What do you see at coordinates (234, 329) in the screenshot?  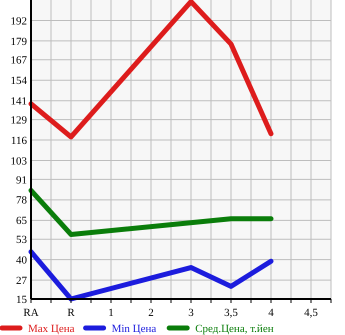 I see `legend-label: Сред.Цена, т.йен` at bounding box center [234, 329].